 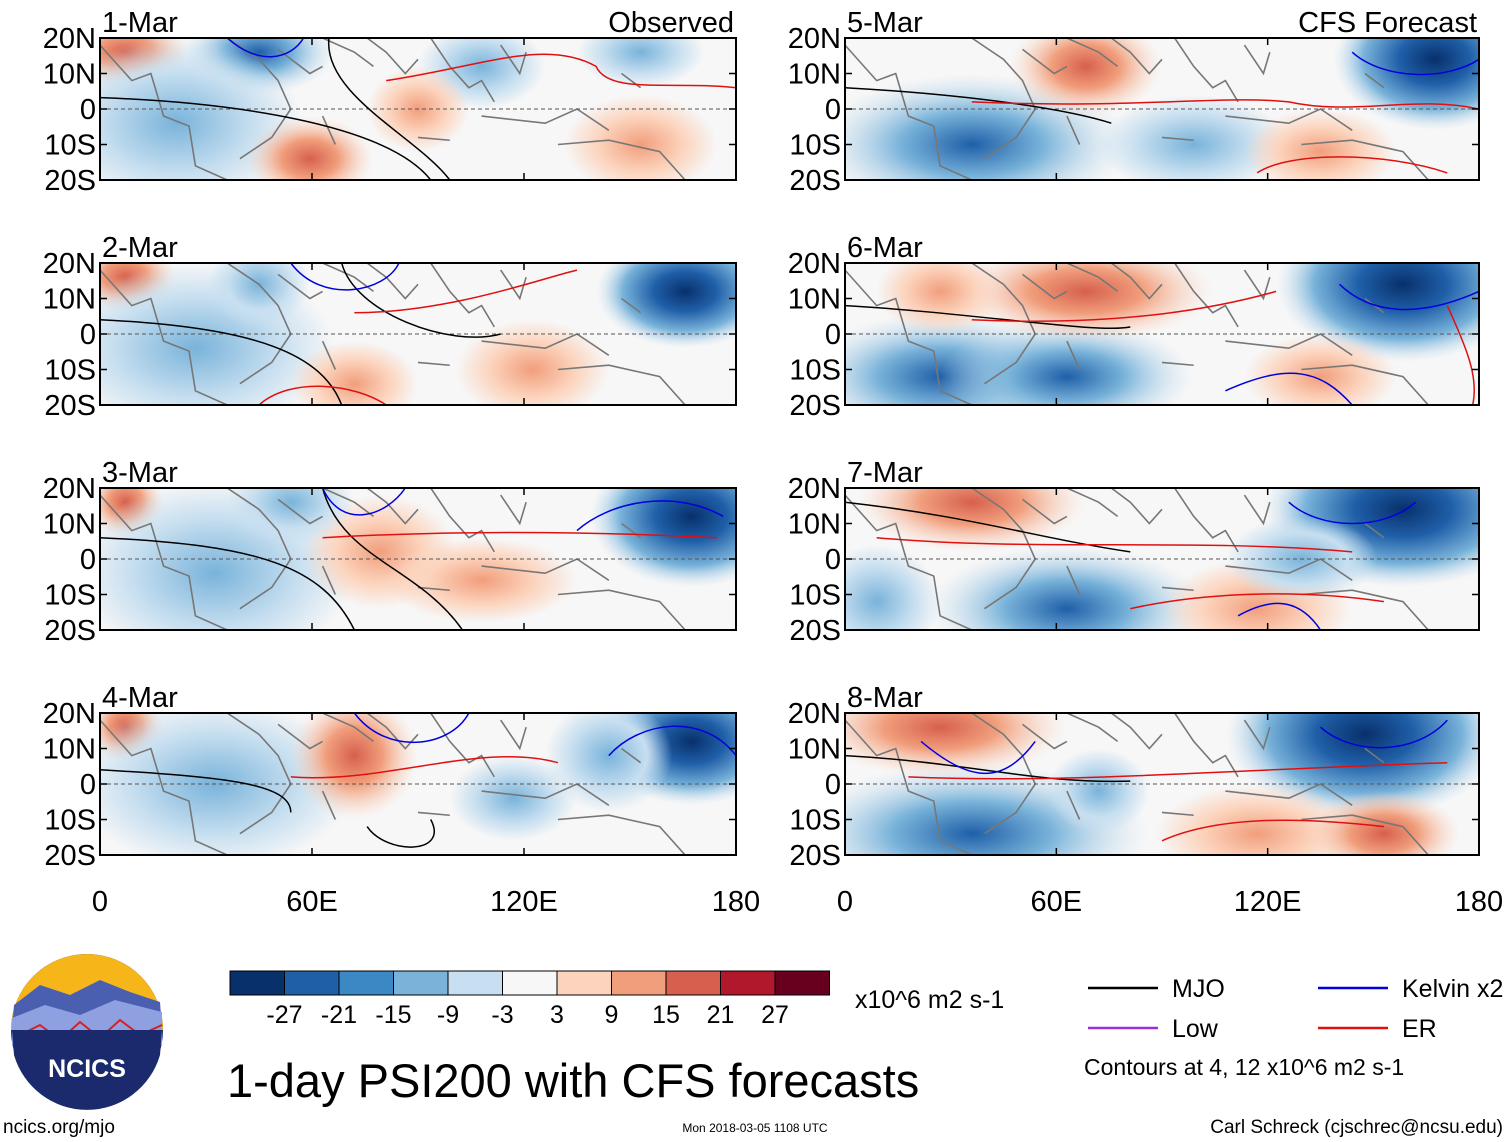 What do you see at coordinates (140, 473) in the screenshot?
I see `panel-date-label: 3-Mar` at bounding box center [140, 473].